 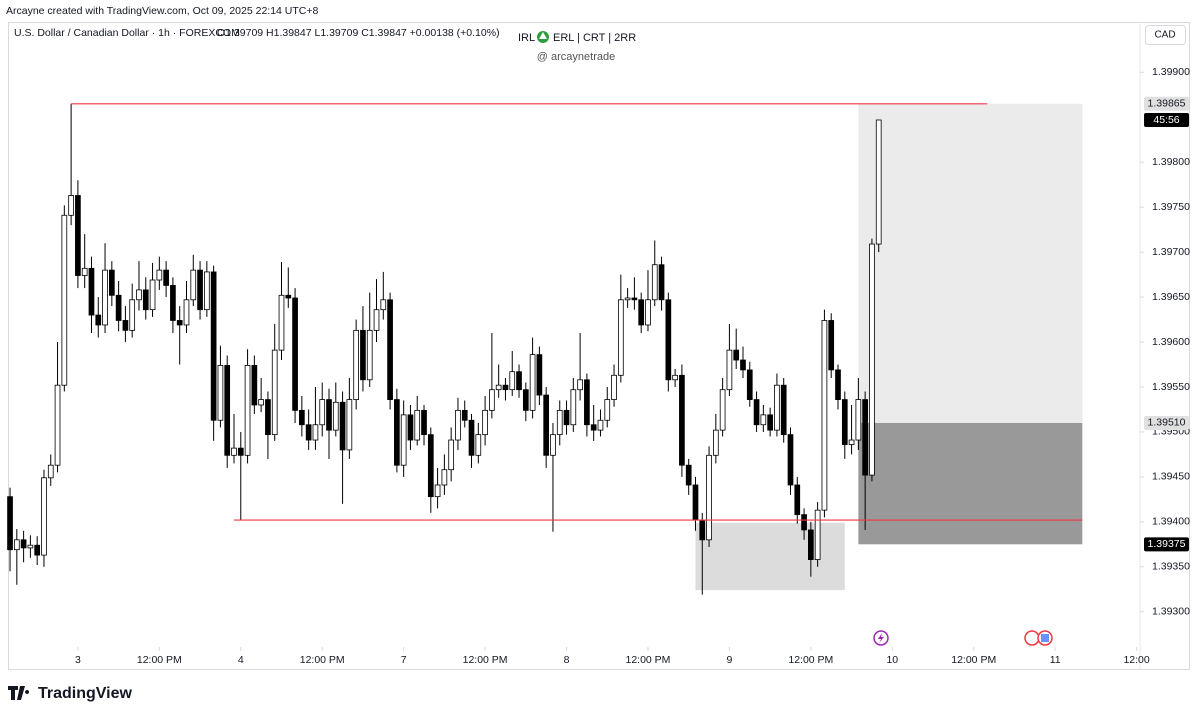 I want to click on y-tick-label: 1.39700, so click(x=1171, y=252).